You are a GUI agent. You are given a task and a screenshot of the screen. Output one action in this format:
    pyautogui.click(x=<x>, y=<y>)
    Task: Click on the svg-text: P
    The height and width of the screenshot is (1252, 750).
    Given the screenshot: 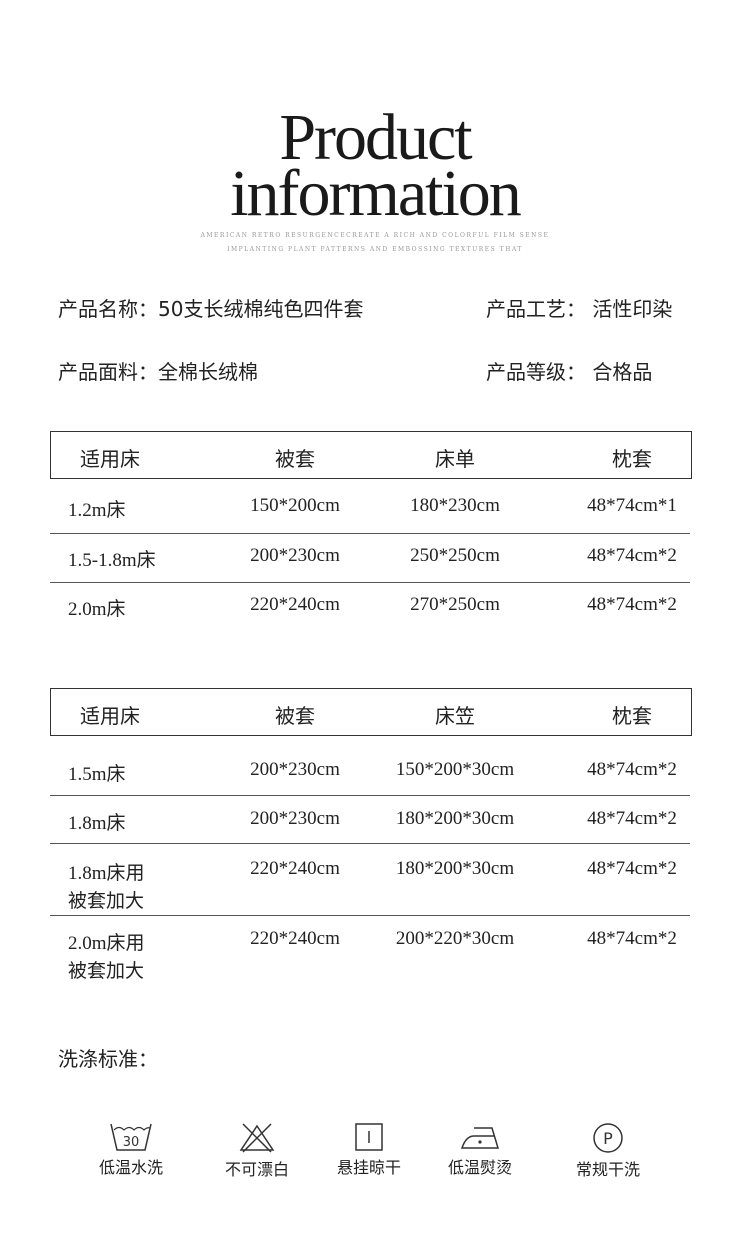 What is the action you would take?
    pyautogui.click(x=608, y=1138)
    